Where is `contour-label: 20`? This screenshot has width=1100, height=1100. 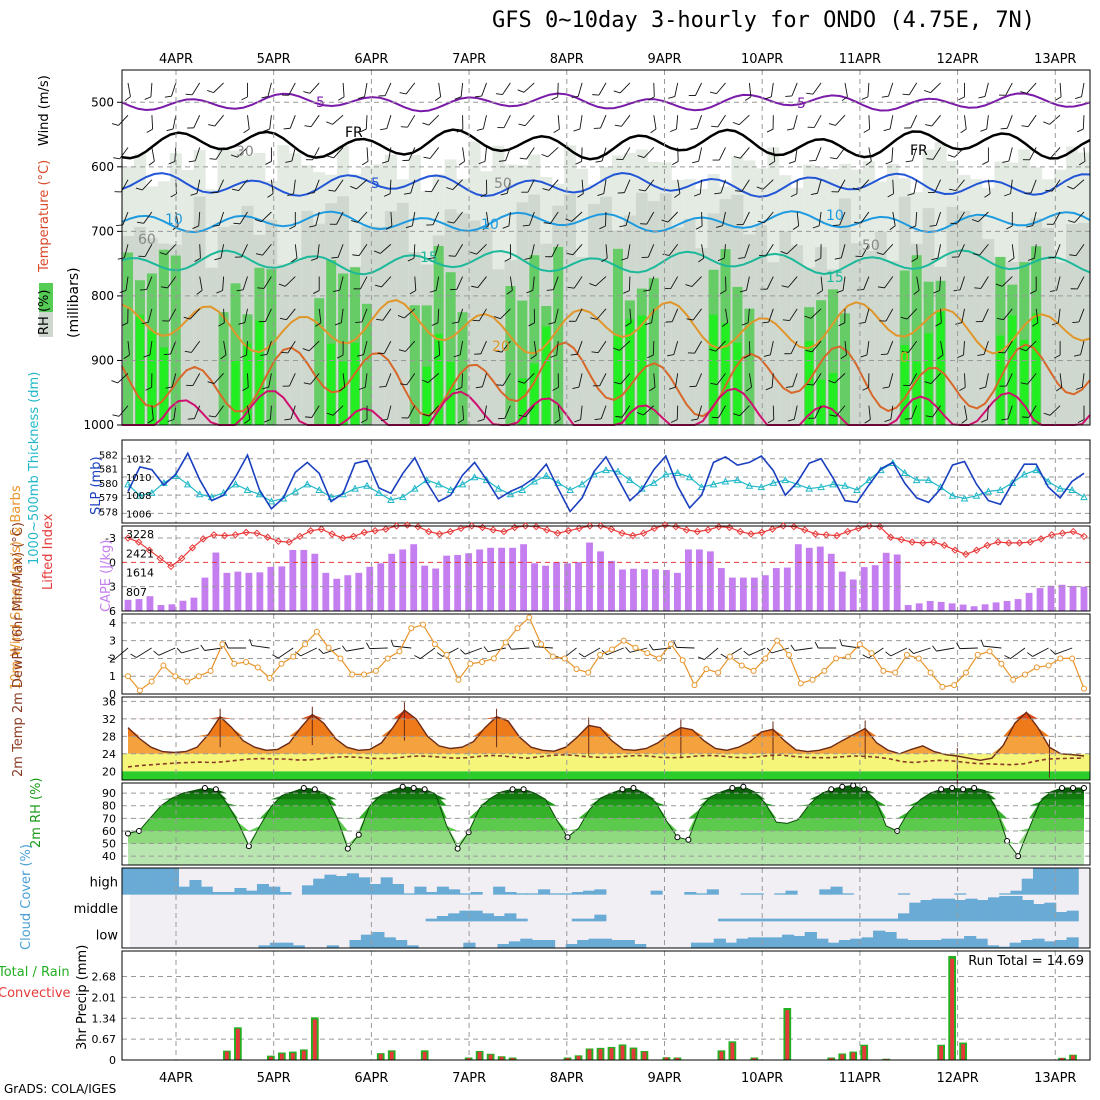 contour-label: 20 is located at coordinates (501, 347).